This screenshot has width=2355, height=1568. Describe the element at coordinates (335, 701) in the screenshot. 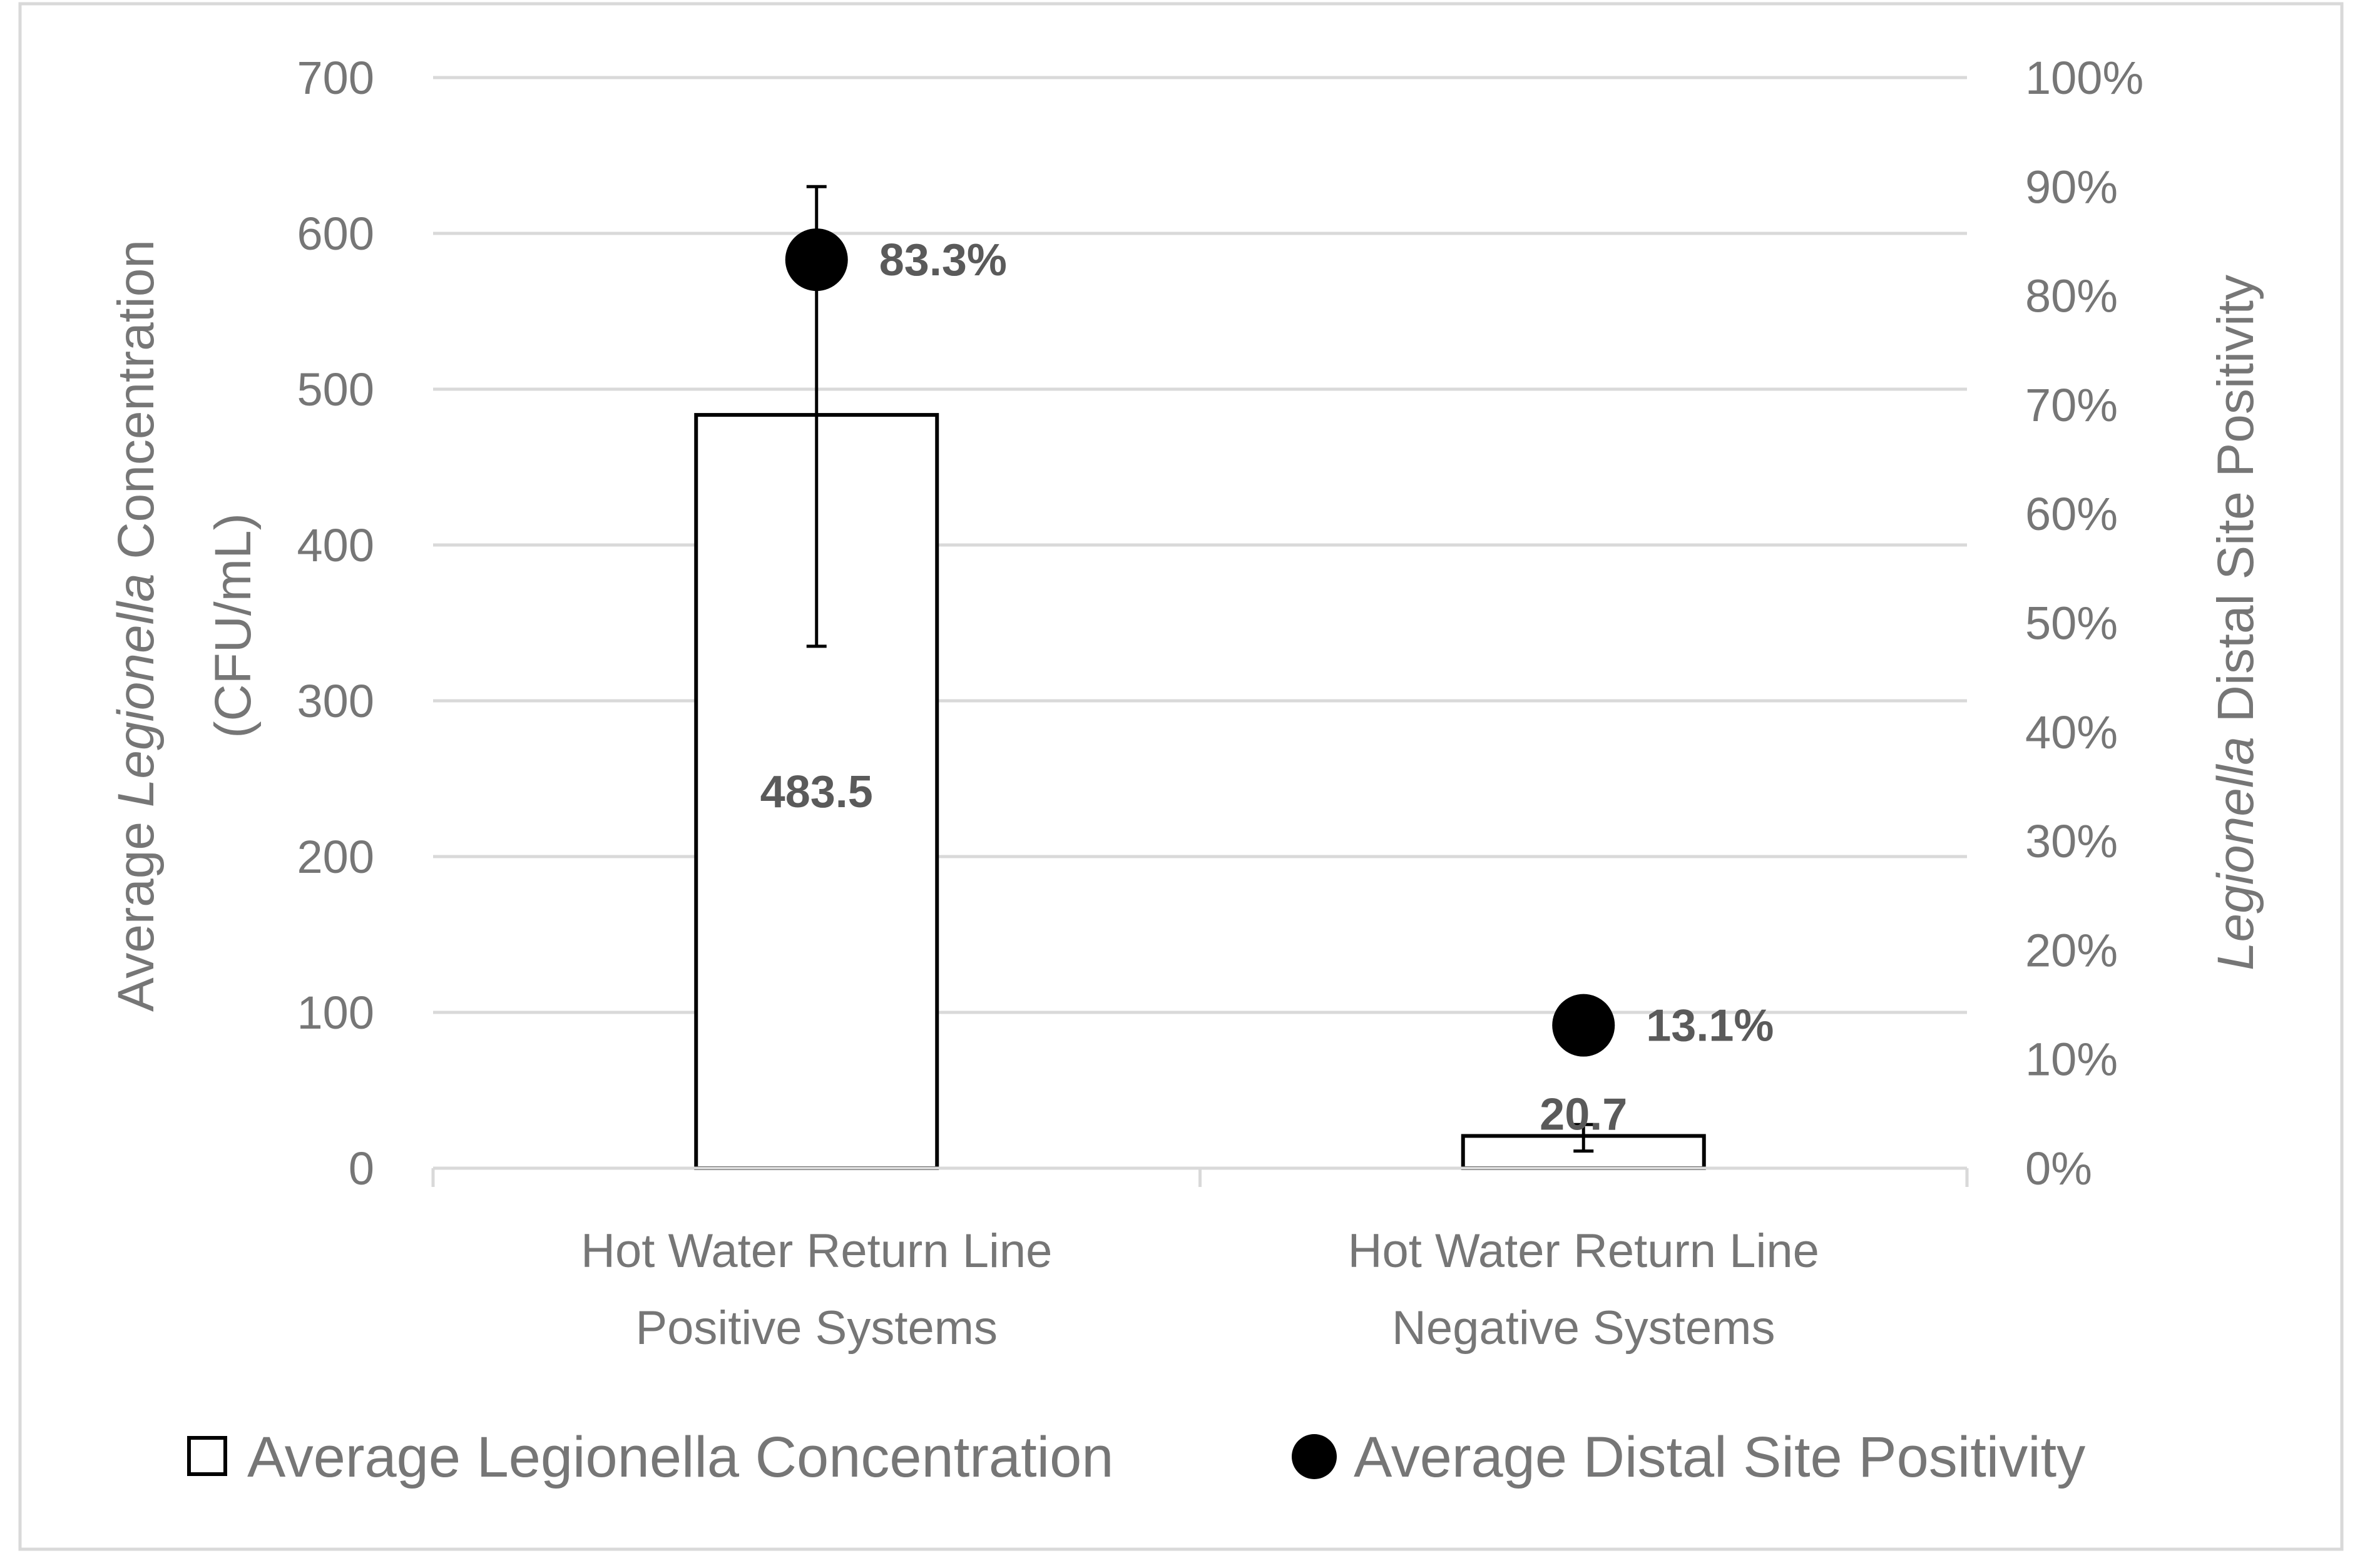

I see `y-left-tick-label: 300` at that location.